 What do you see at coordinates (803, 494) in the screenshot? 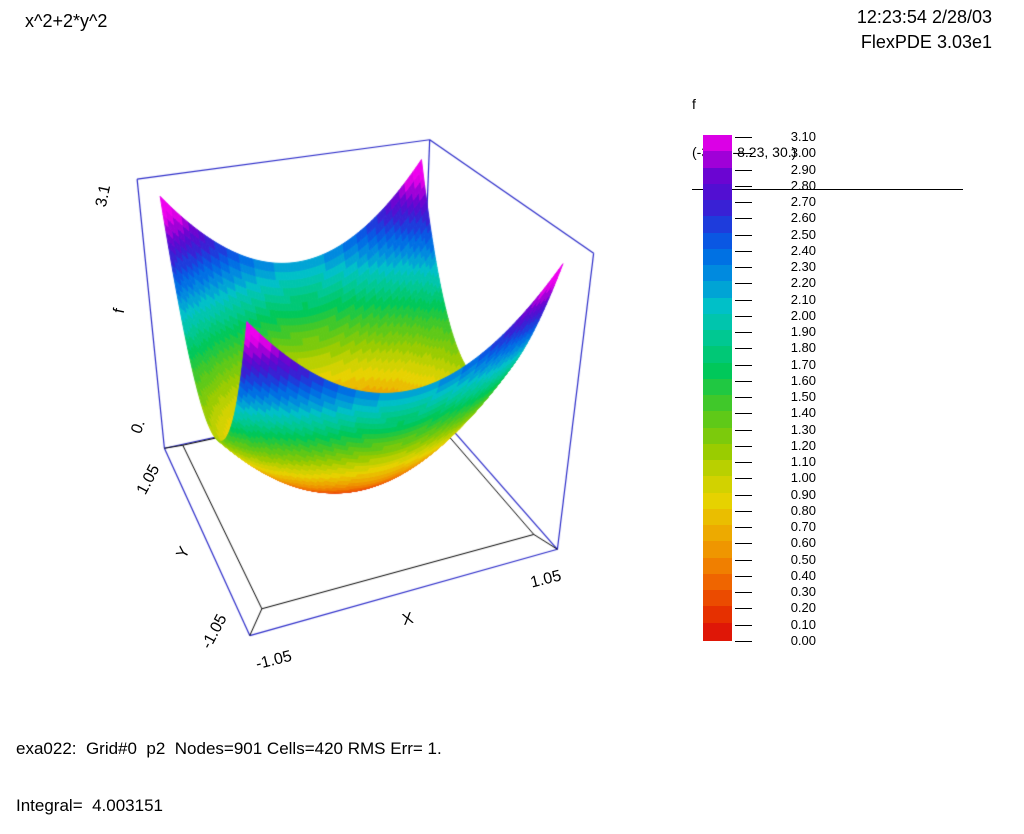
I see `legend-label: 0.90` at bounding box center [803, 494].